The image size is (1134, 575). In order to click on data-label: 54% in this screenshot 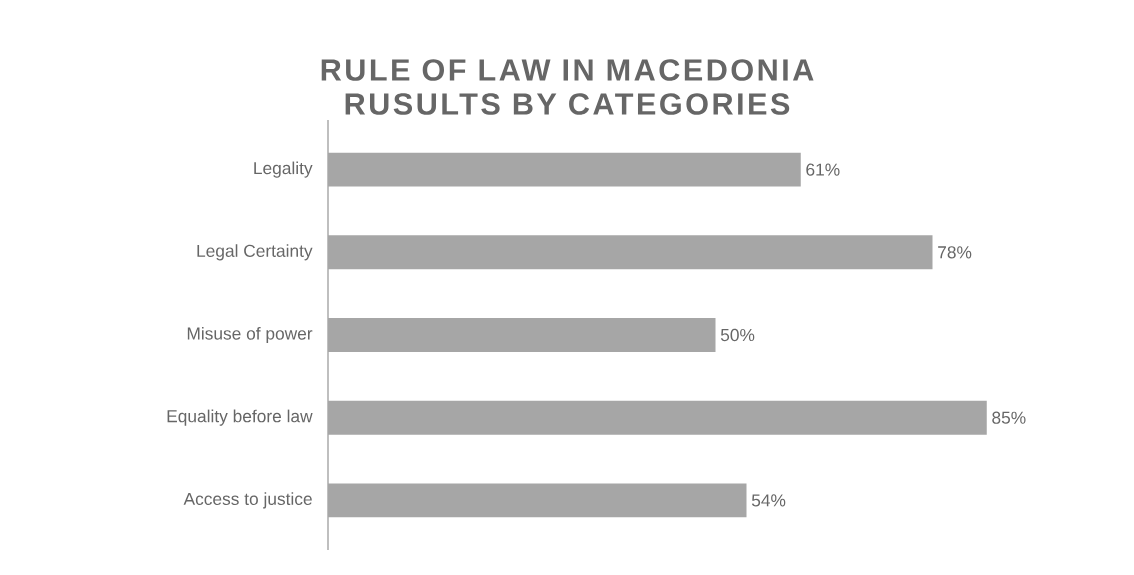, I will do `click(768, 500)`.